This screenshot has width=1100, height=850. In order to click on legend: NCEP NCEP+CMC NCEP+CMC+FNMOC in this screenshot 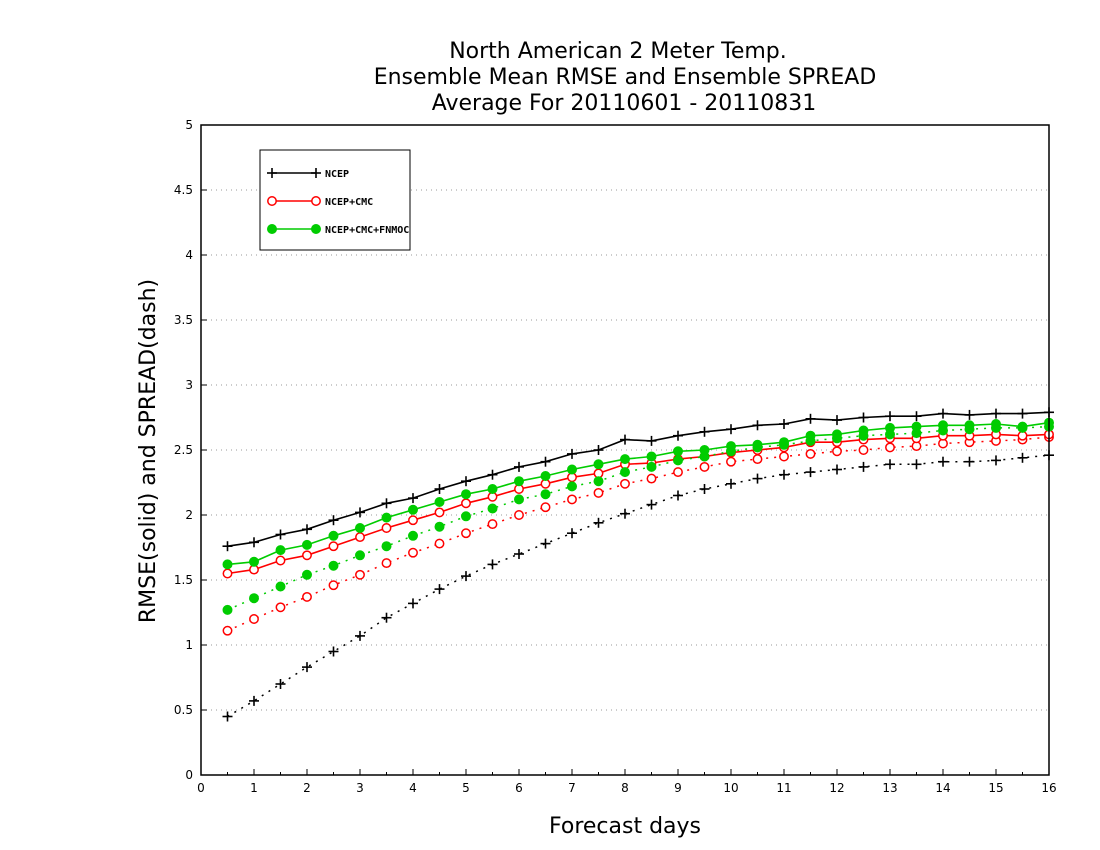, I will do `click(335, 200)`.